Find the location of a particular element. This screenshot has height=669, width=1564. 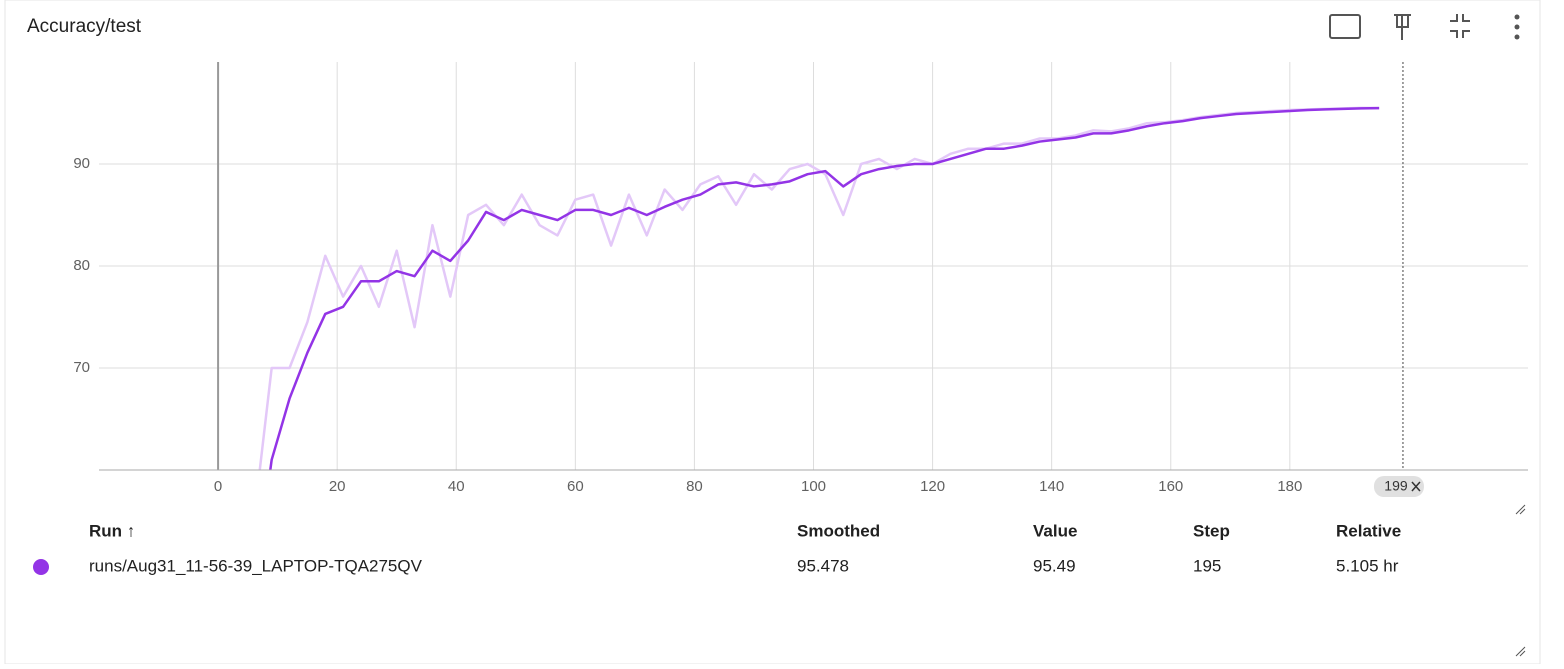

x-tick-label: 120 is located at coordinates (932, 486).